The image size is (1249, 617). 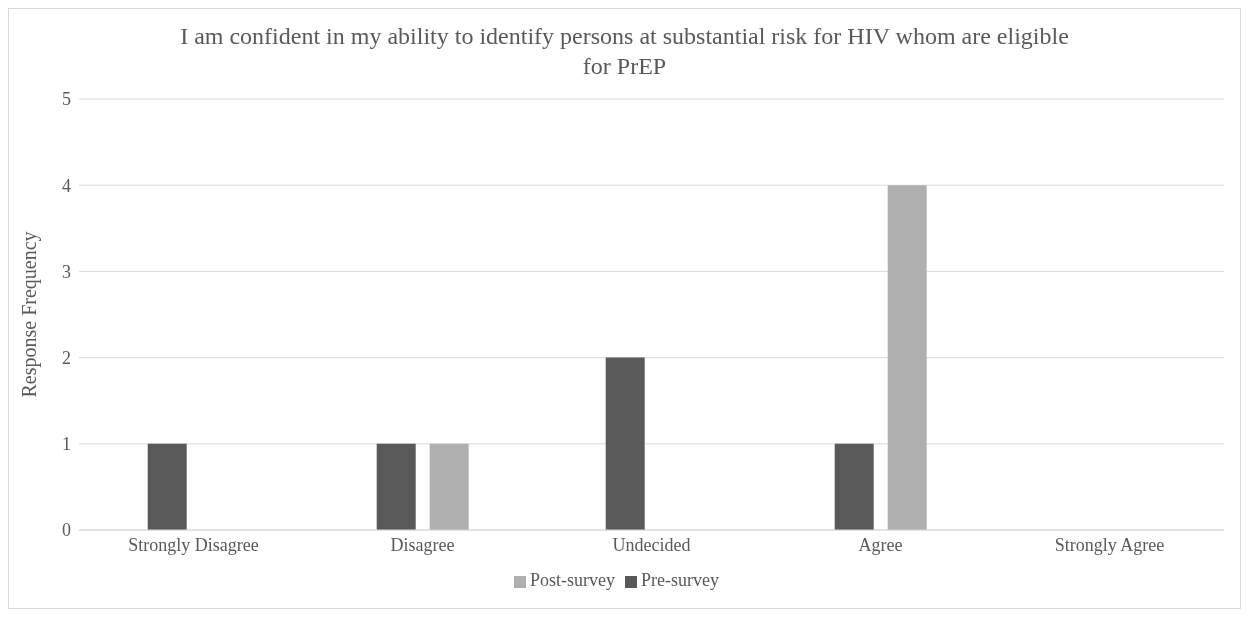 I want to click on x-tick-label: Strongly Agree, so click(x=1109, y=544).